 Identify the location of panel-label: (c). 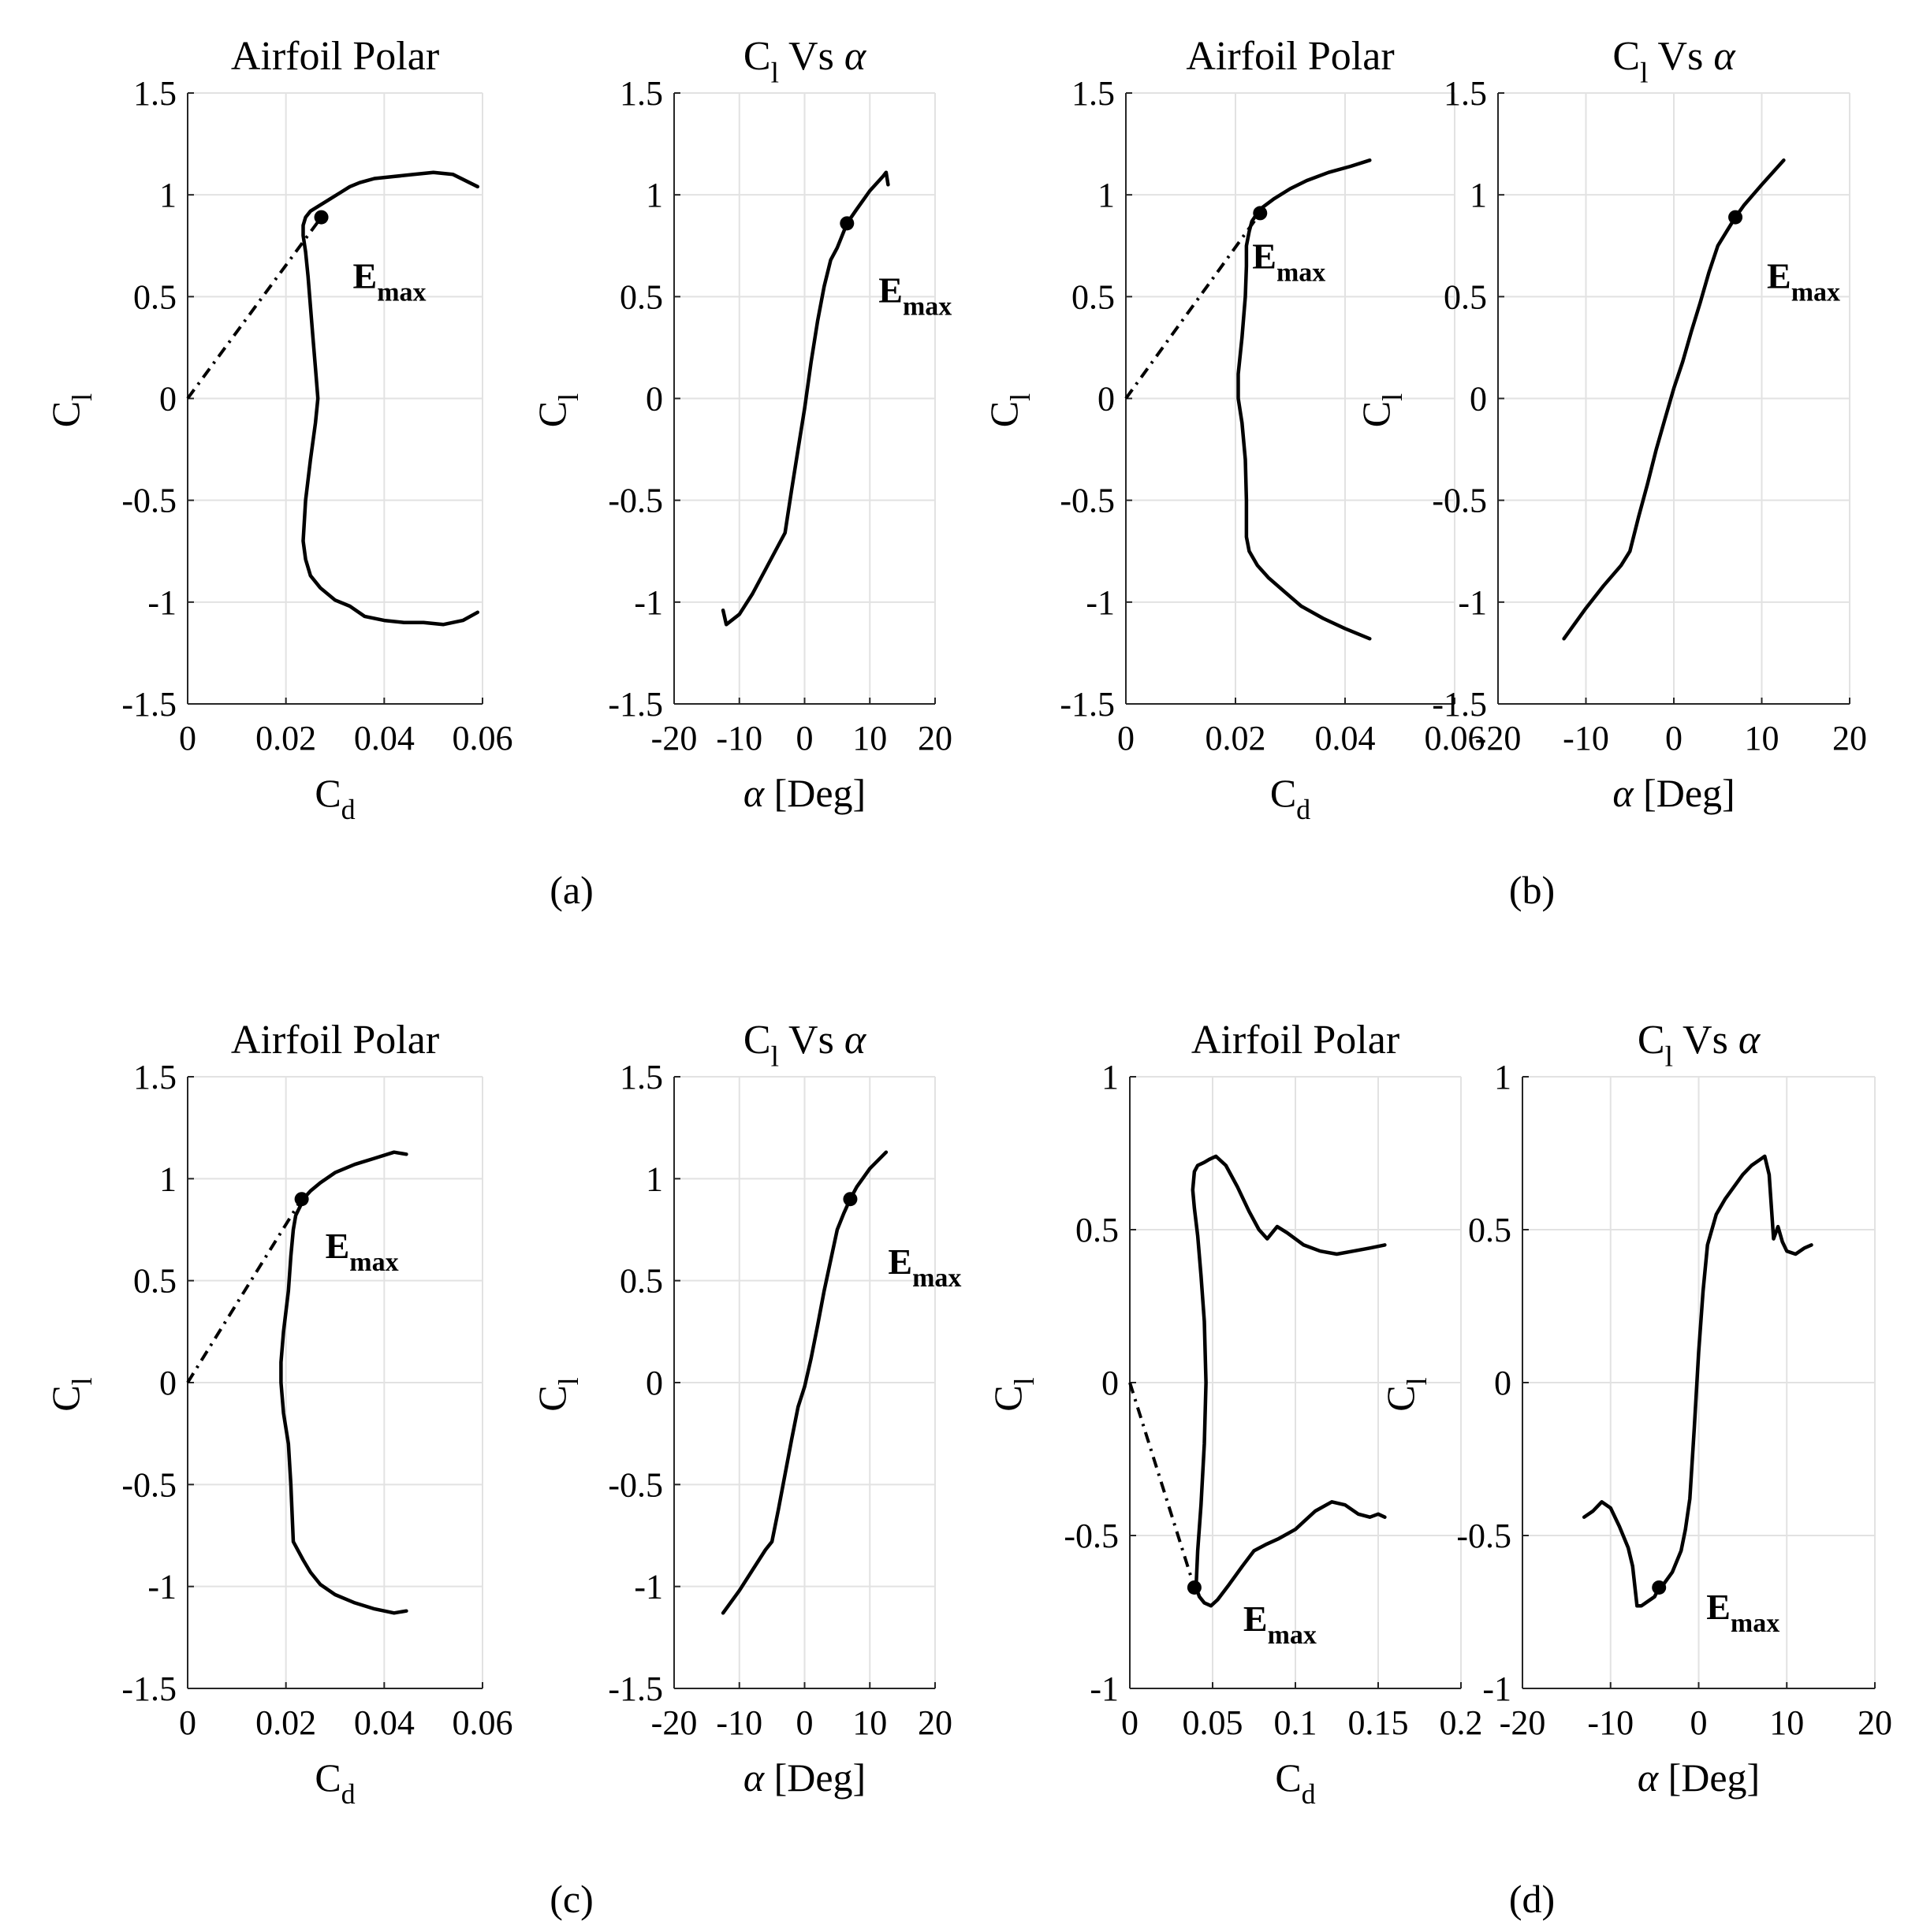
(572, 1899).